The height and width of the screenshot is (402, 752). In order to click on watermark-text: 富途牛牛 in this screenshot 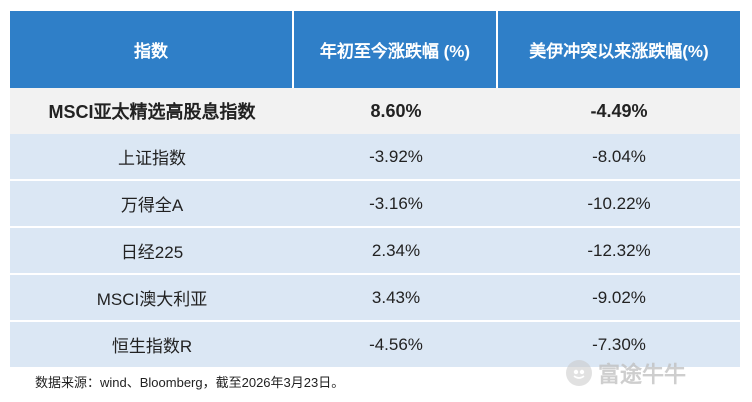, I will do `click(642, 374)`.